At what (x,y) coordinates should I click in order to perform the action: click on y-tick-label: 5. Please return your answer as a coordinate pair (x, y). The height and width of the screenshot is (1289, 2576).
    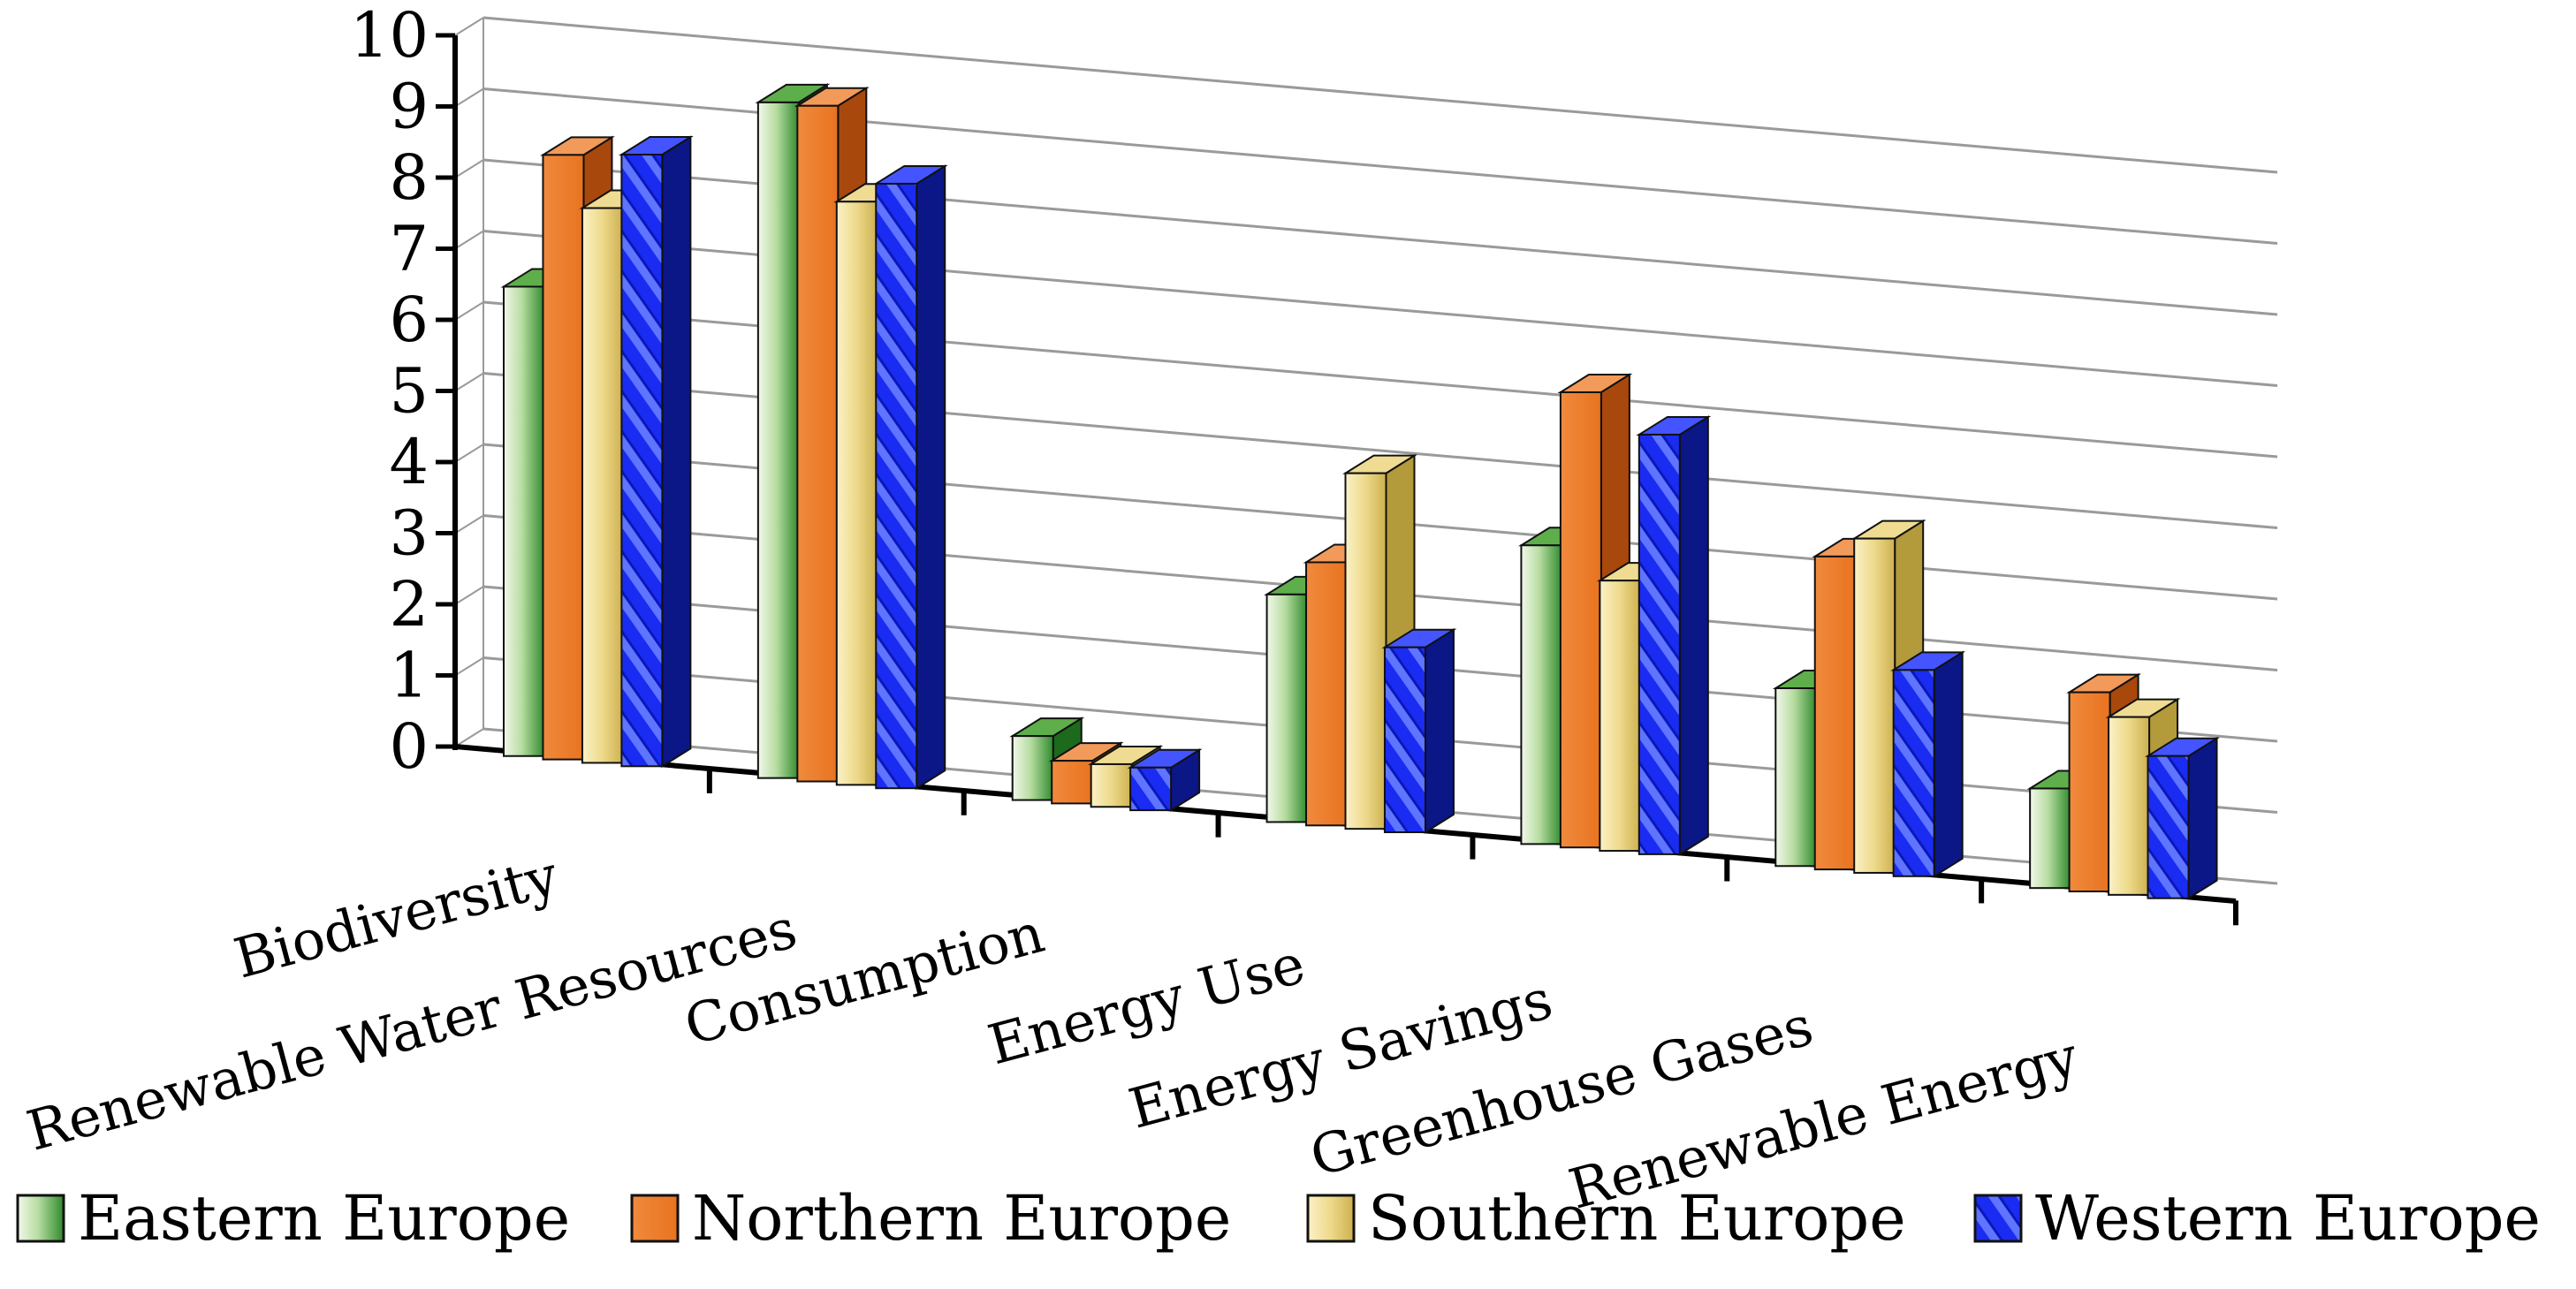
    Looking at the image, I should click on (409, 391).